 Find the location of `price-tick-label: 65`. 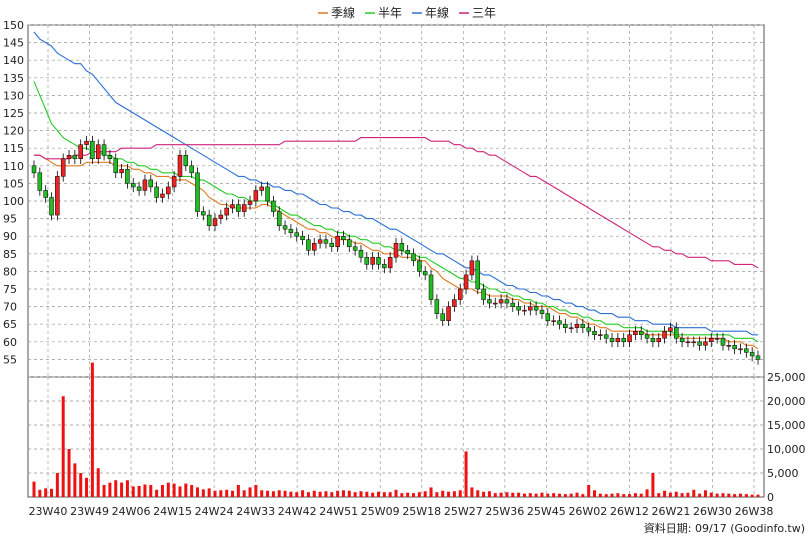

price-tick-label: 65 is located at coordinates (10, 324).